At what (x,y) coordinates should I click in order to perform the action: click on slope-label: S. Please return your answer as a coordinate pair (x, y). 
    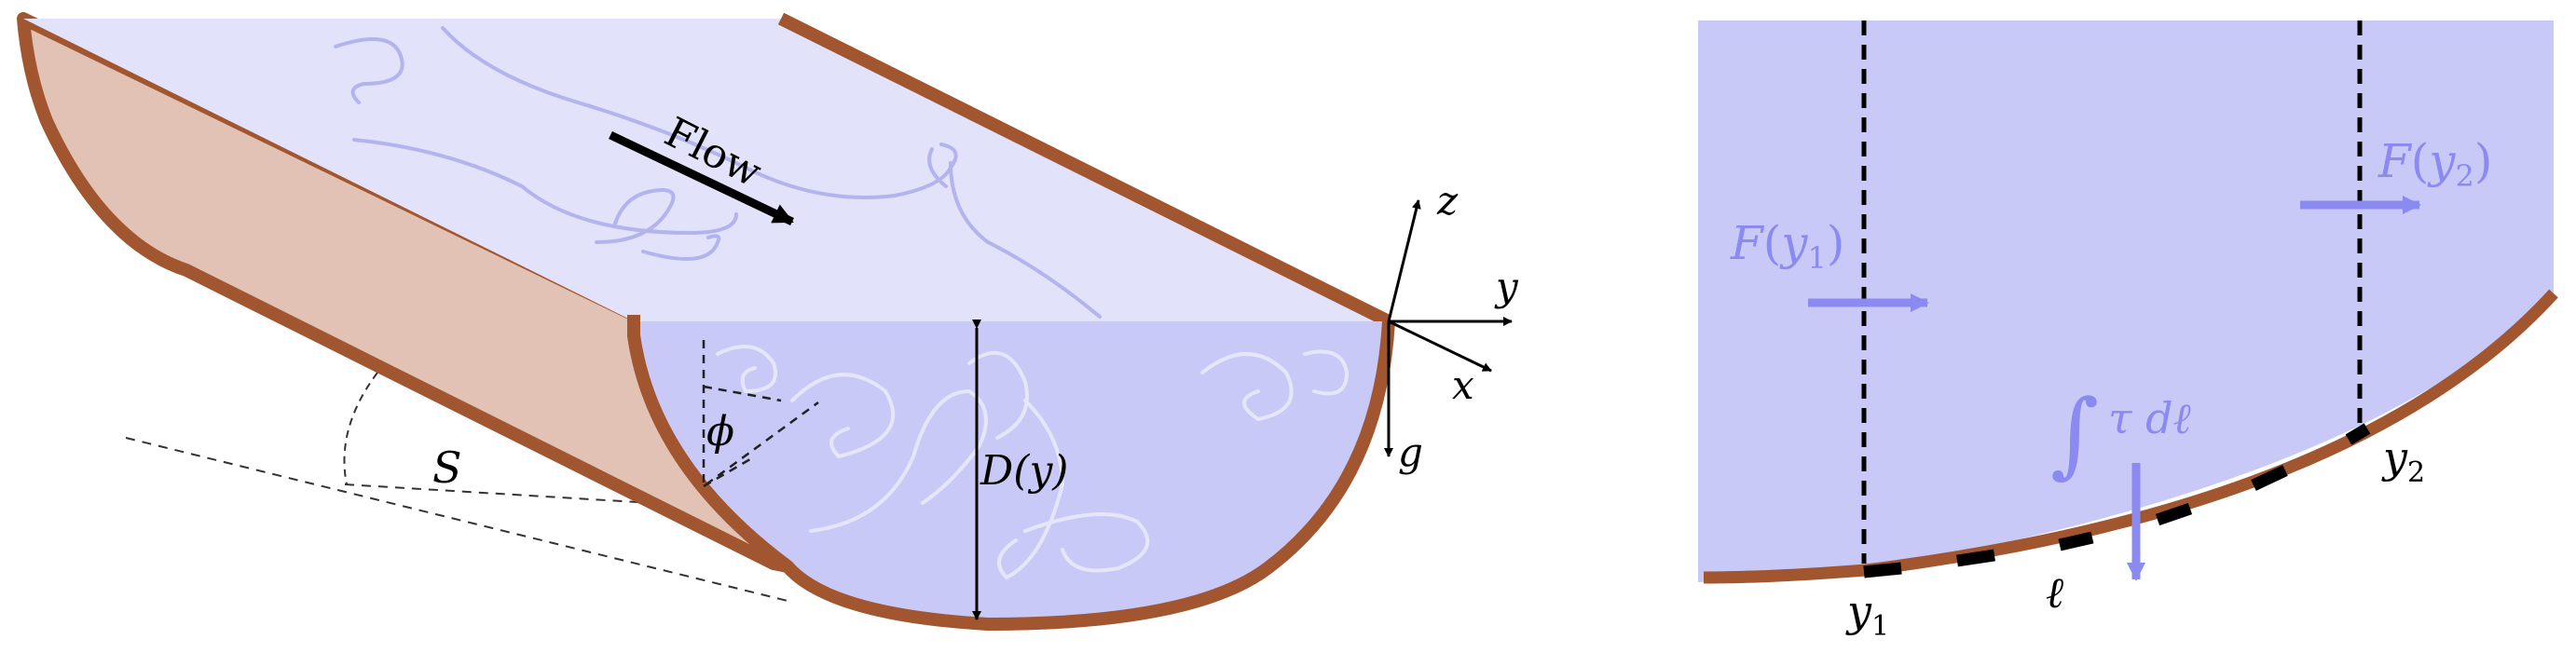
    Looking at the image, I should click on (447, 467).